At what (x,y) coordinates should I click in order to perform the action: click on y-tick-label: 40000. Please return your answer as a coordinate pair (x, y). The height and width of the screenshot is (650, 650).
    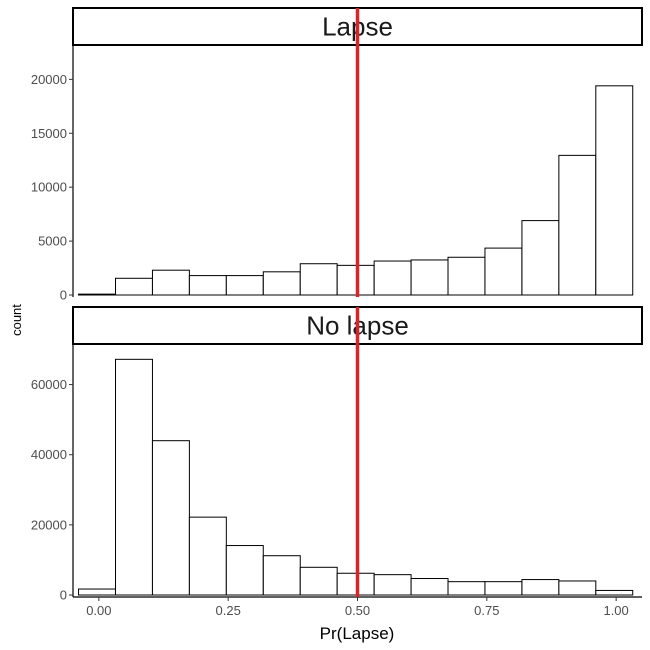
    Looking at the image, I should click on (49, 454).